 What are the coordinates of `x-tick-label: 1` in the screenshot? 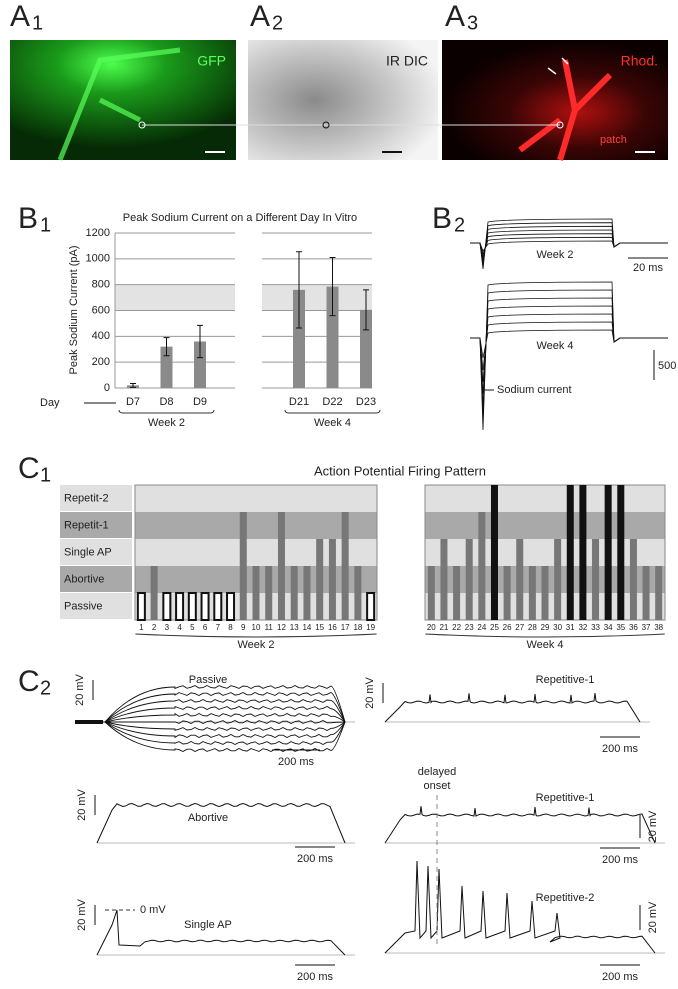 It's located at (141, 627).